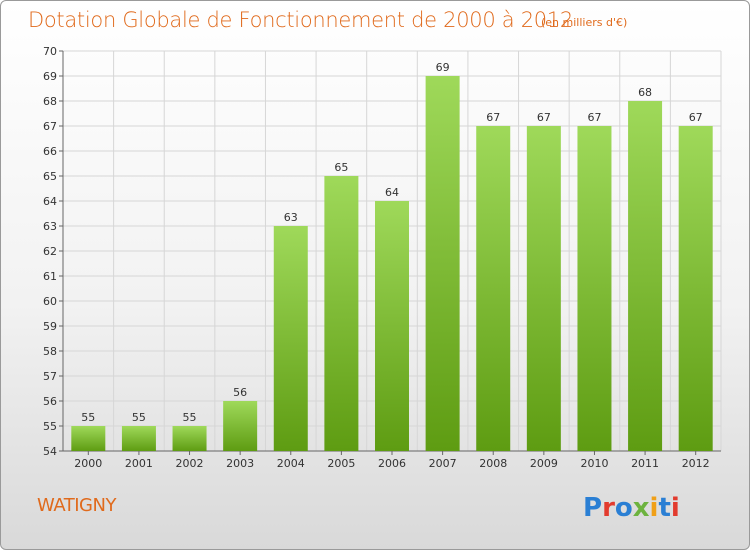 This screenshot has height=550, width=750. Describe the element at coordinates (645, 463) in the screenshot. I see `x-tick-label-2011: 2011` at that location.